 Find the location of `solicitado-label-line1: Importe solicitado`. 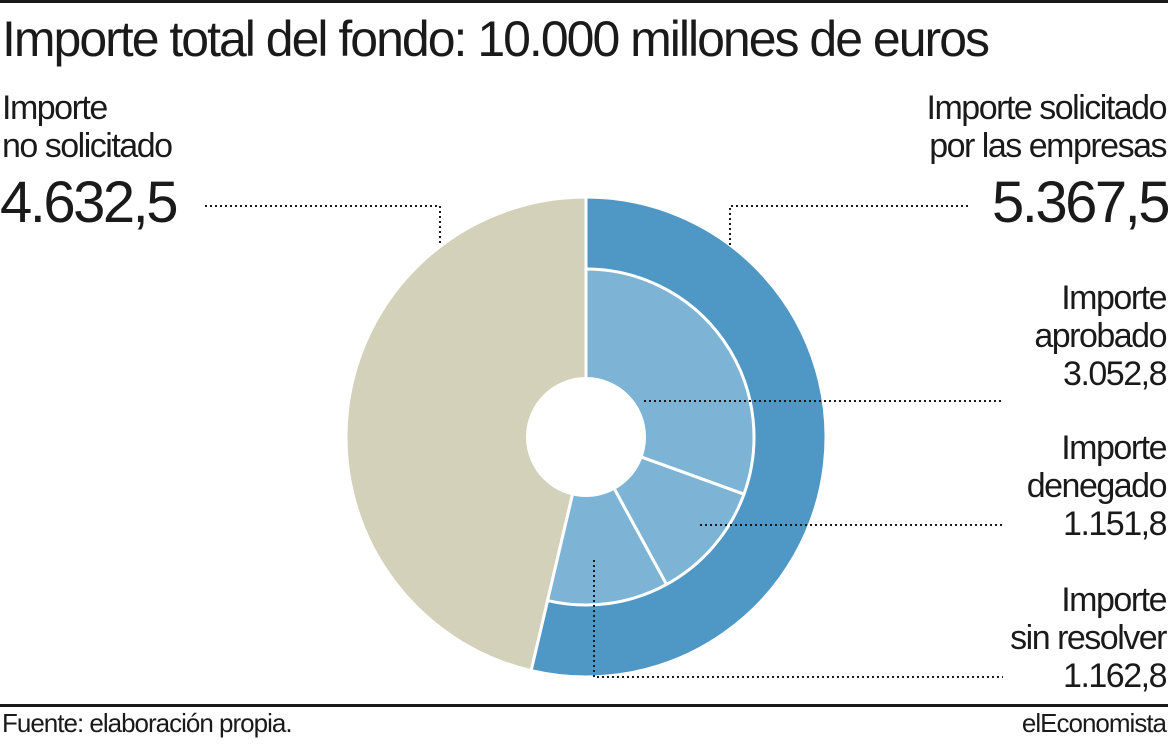

solicitado-label-line1: Importe solicitado is located at coordinates (1047, 108).